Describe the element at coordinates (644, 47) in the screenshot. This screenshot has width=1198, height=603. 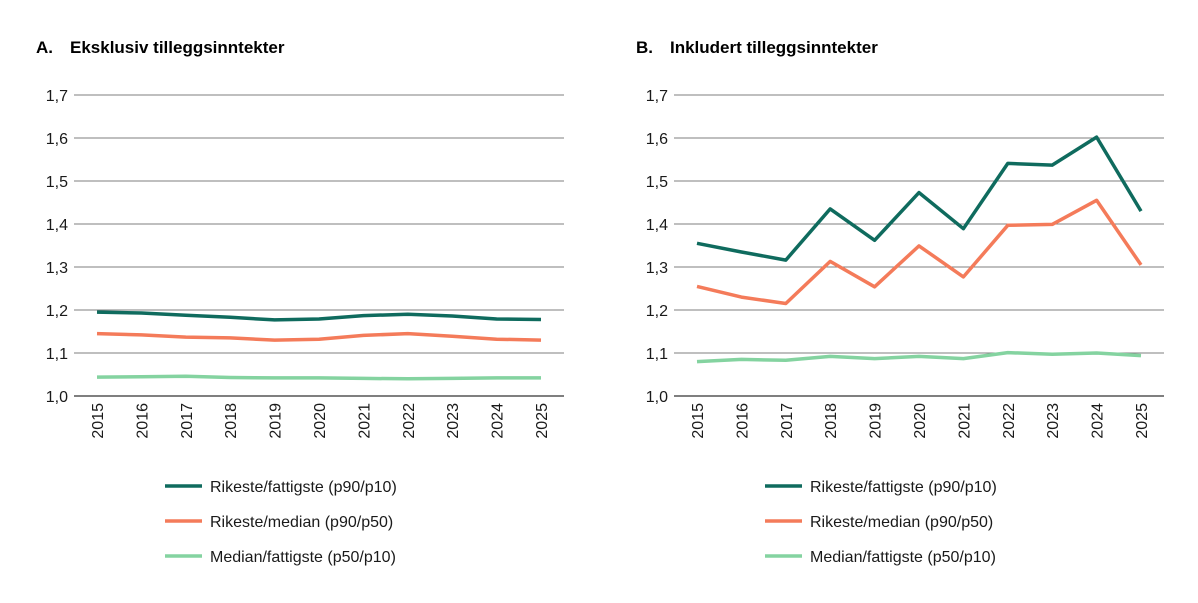
I see `panel-b-letter: B.` at that location.